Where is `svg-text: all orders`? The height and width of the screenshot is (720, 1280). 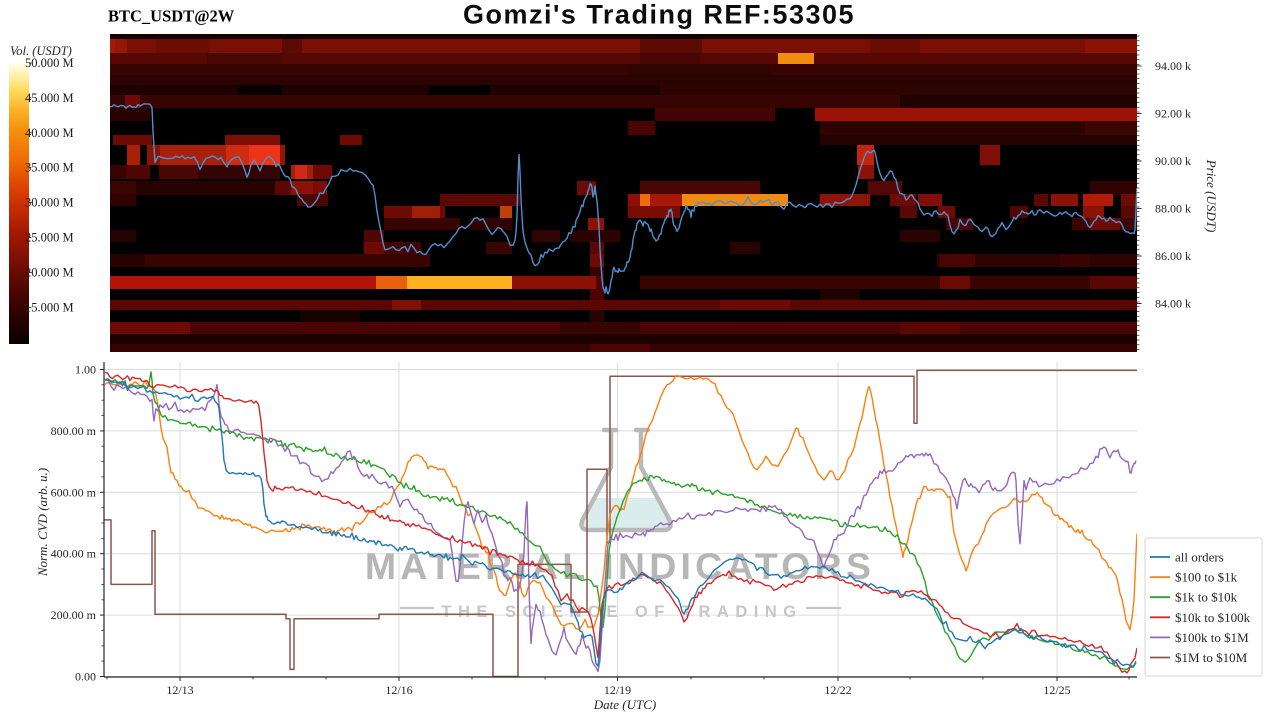
svg-text: all orders is located at coordinates (1199, 557).